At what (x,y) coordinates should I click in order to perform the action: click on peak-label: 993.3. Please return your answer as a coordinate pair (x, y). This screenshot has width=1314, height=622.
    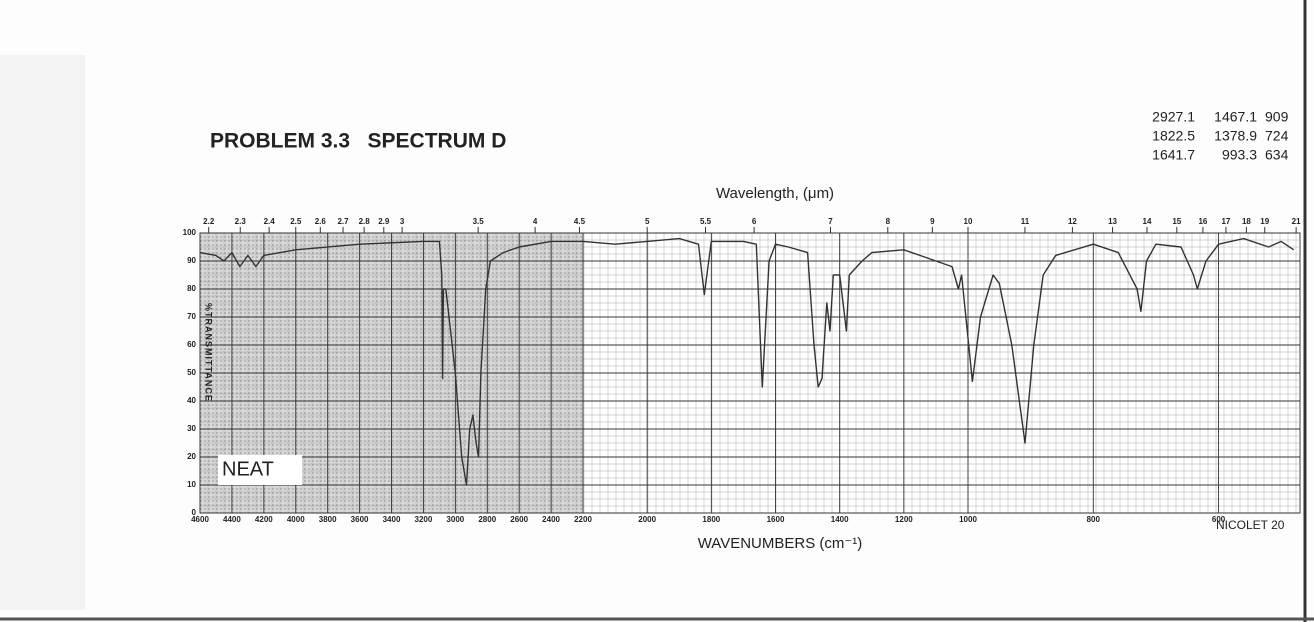
    Looking at the image, I should click on (1239, 155).